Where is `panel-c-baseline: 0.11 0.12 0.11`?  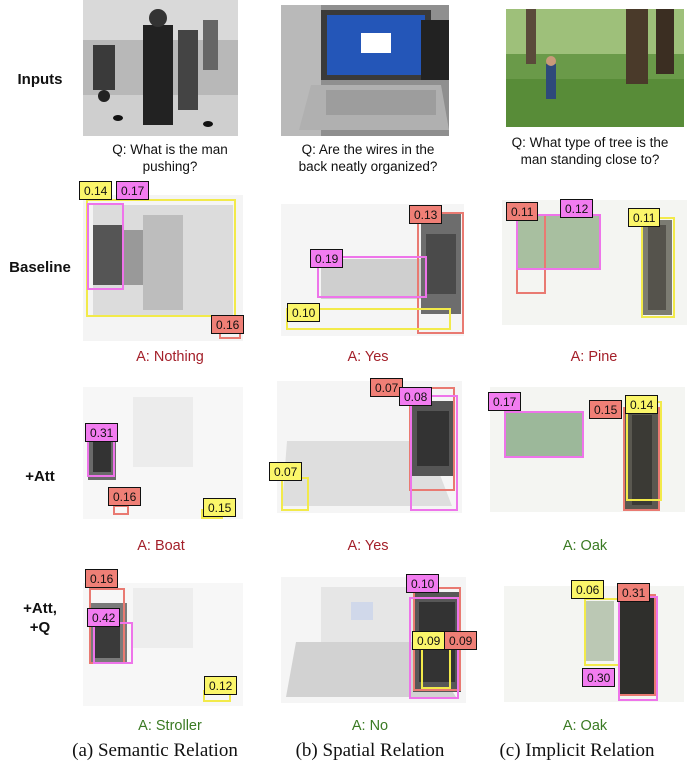
panel-c-baseline: 0.11 0.12 0.11 is located at coordinates (594, 262).